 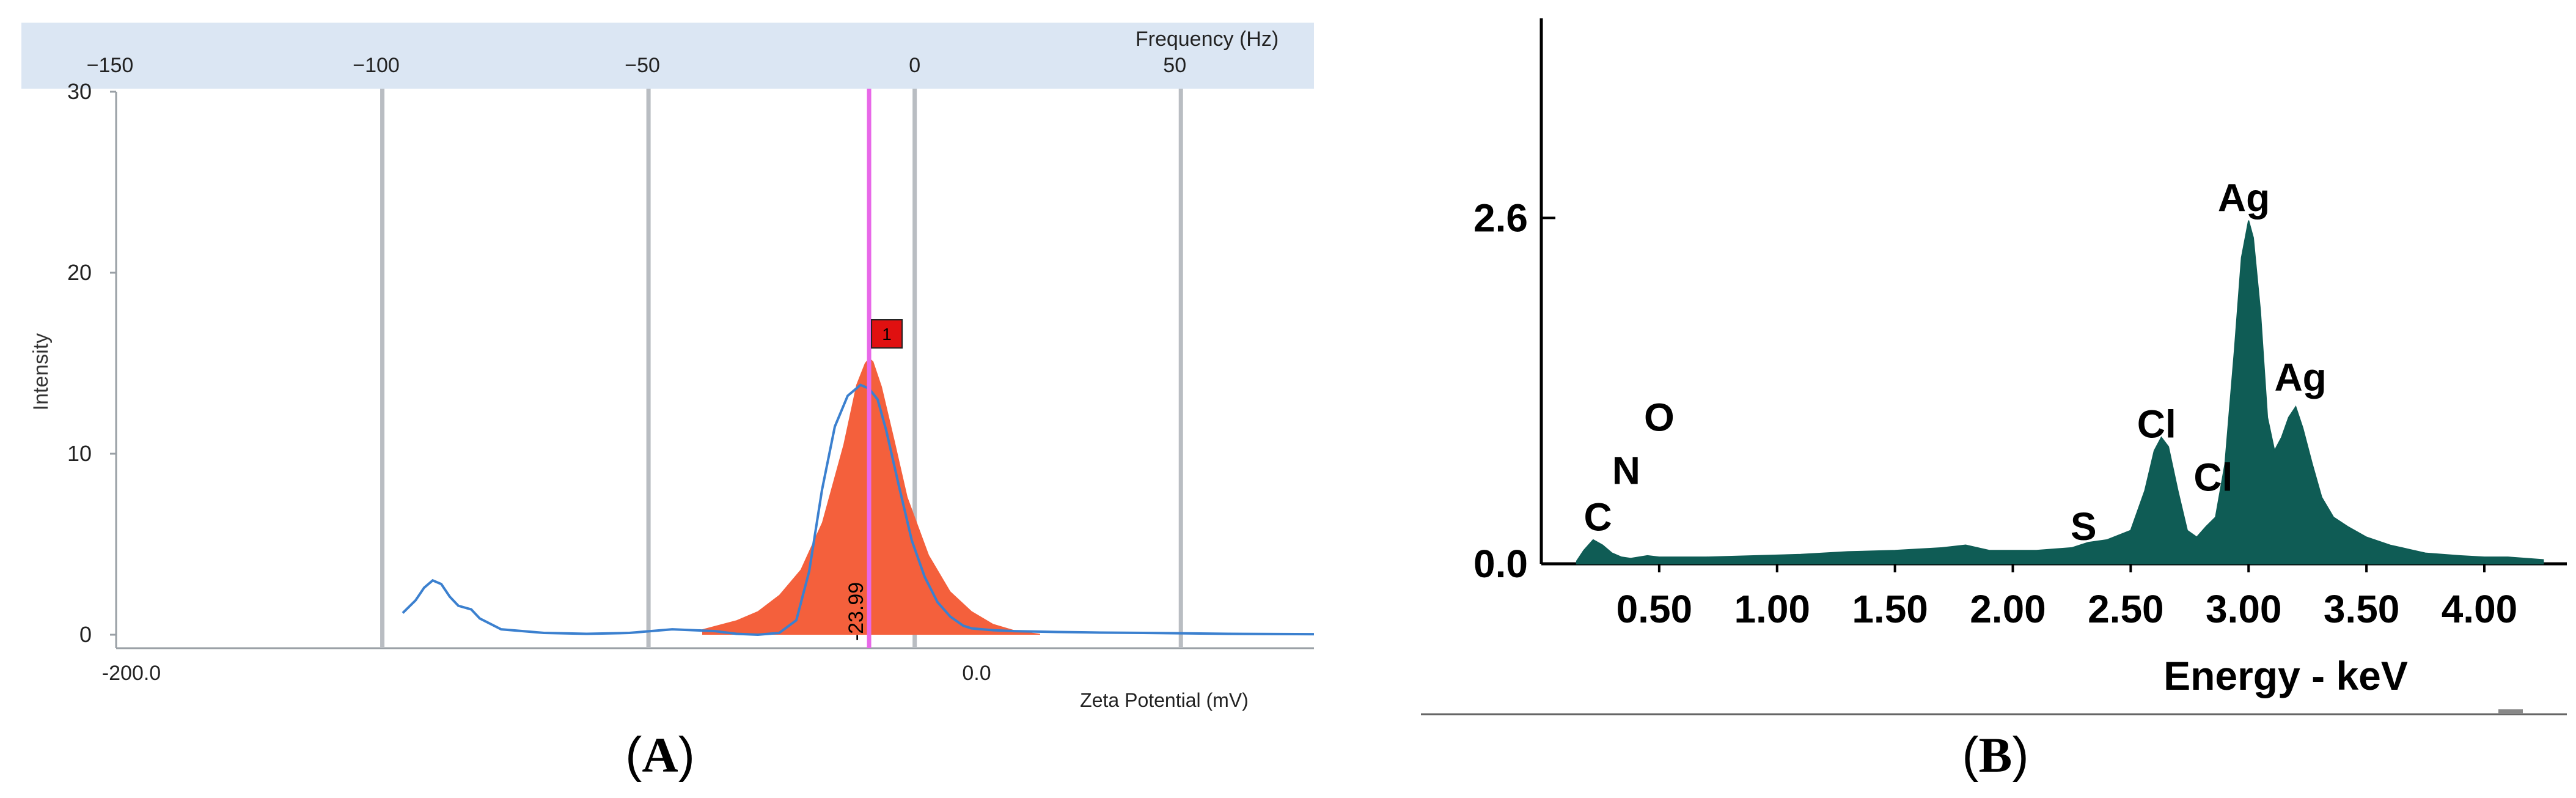 What do you see at coordinates (2480, 609) in the screenshot?
I see `eds-x-tick-label: 4.00` at bounding box center [2480, 609].